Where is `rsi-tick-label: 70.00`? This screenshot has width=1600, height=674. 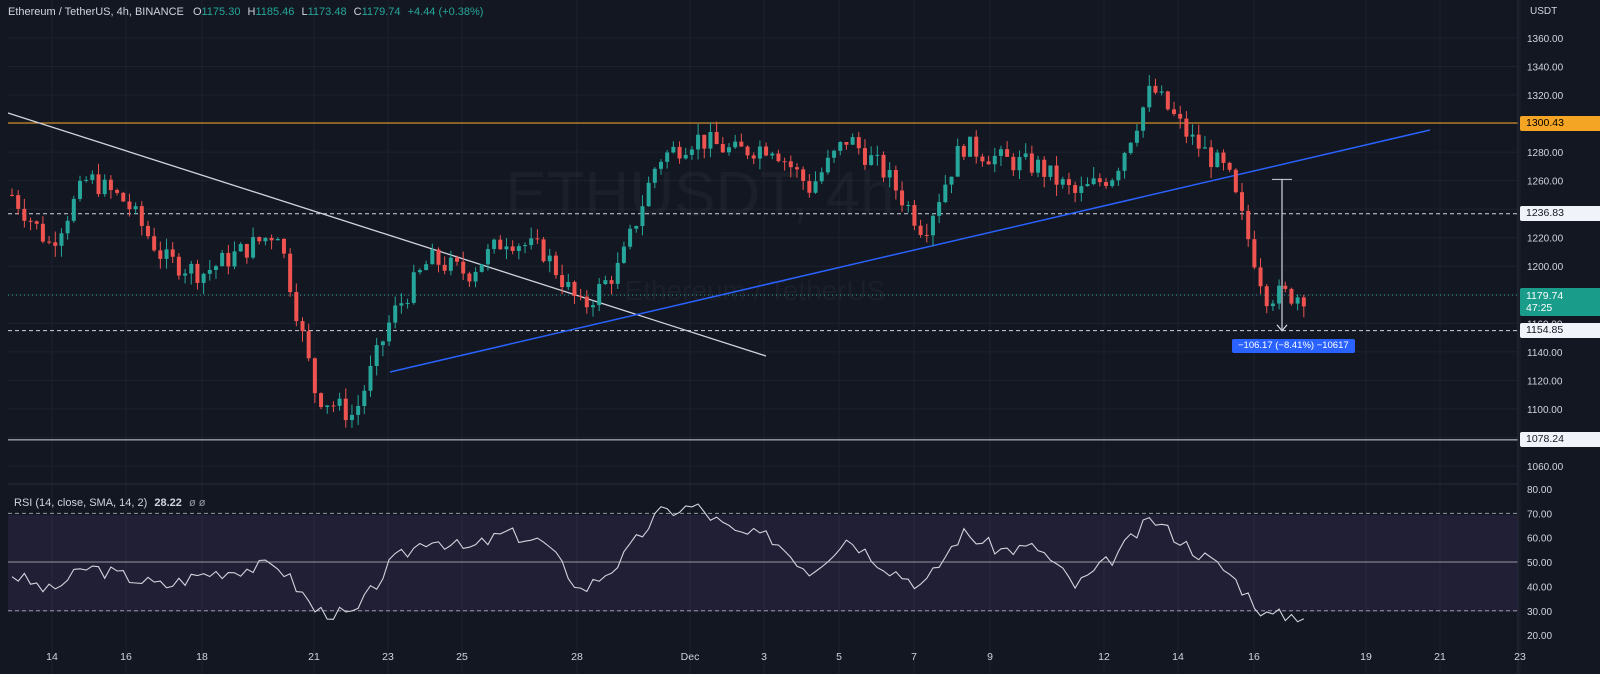 rsi-tick-label: 70.00 is located at coordinates (1539, 514).